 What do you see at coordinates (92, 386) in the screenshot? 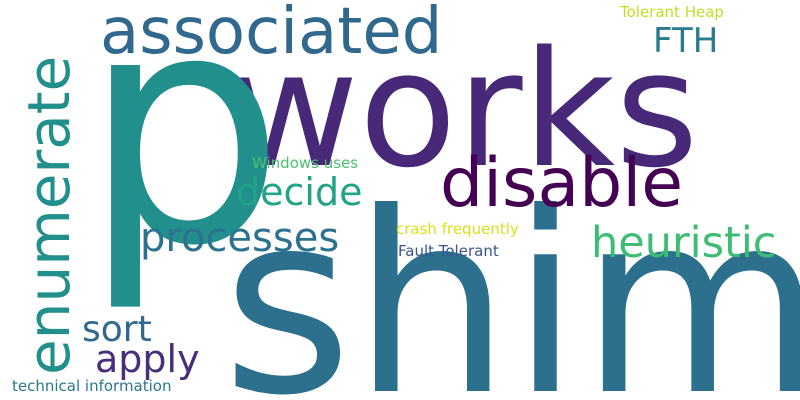
I see `word-technical-information: technical information` at bounding box center [92, 386].